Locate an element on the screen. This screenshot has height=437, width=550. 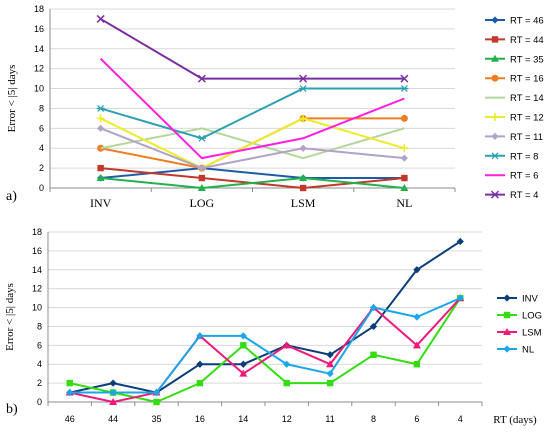
legend-entry: RT = 12 is located at coordinates (514, 118).